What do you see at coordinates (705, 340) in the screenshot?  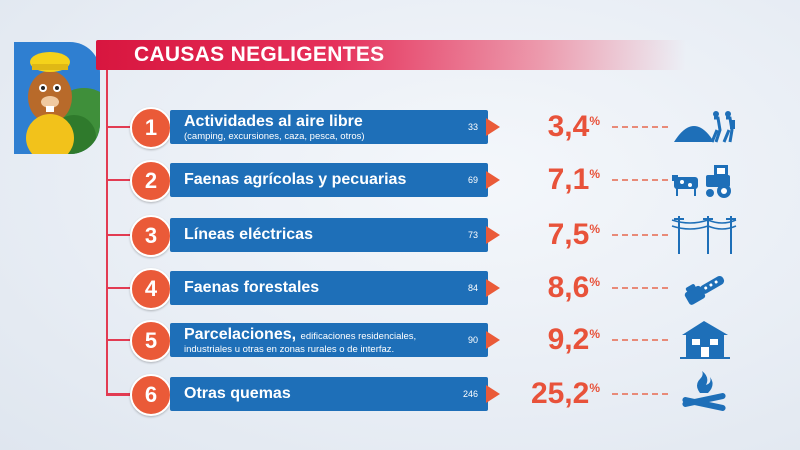 I see `house-icon` at bounding box center [705, 340].